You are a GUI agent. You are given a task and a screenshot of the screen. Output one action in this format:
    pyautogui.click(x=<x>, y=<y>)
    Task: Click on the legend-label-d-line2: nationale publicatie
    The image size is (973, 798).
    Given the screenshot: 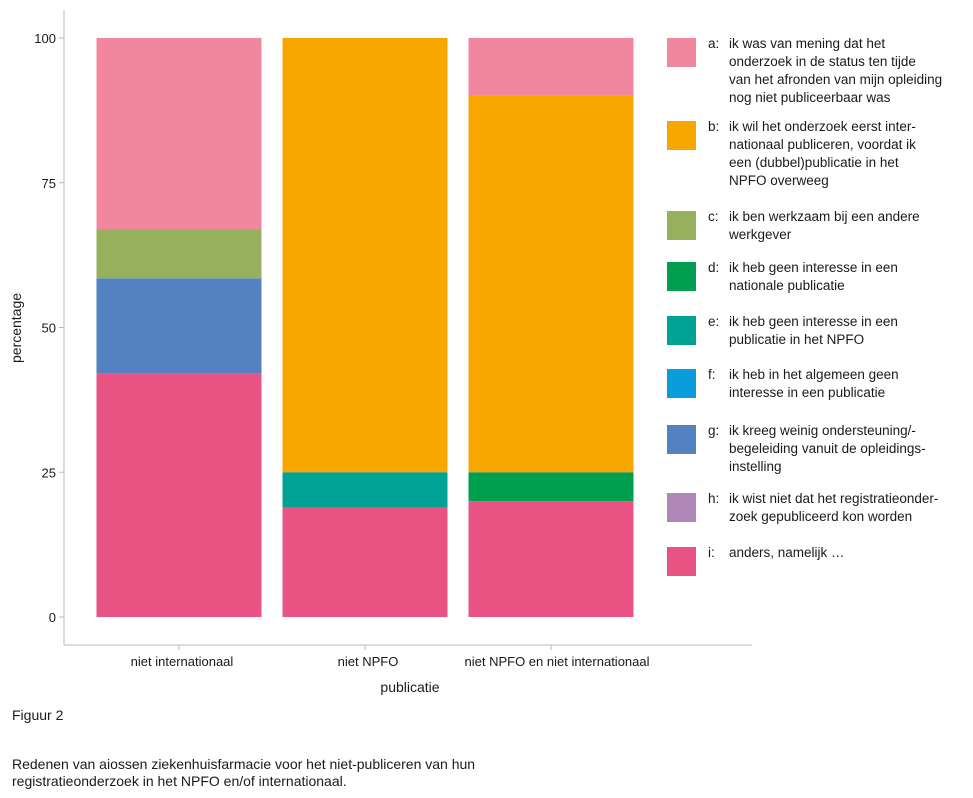 What is the action you would take?
    pyautogui.click(x=787, y=285)
    